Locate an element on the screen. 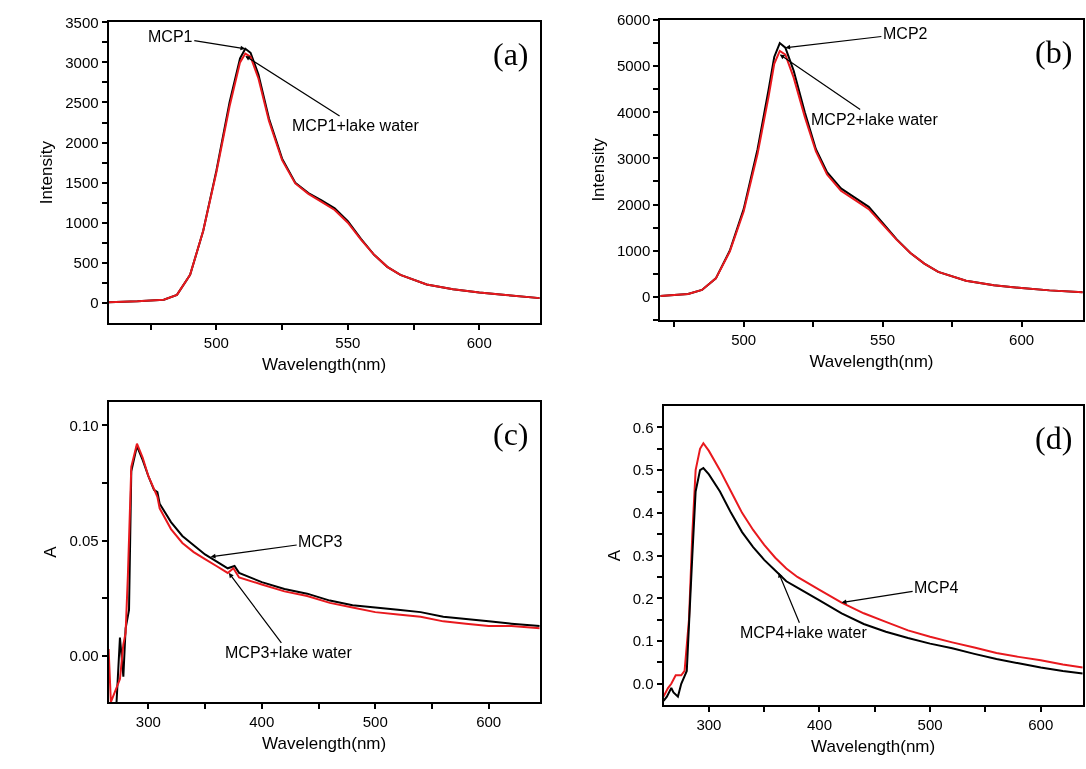 The height and width of the screenshot is (769, 1086). y-tick-label: 0.3 is located at coordinates (643, 555).